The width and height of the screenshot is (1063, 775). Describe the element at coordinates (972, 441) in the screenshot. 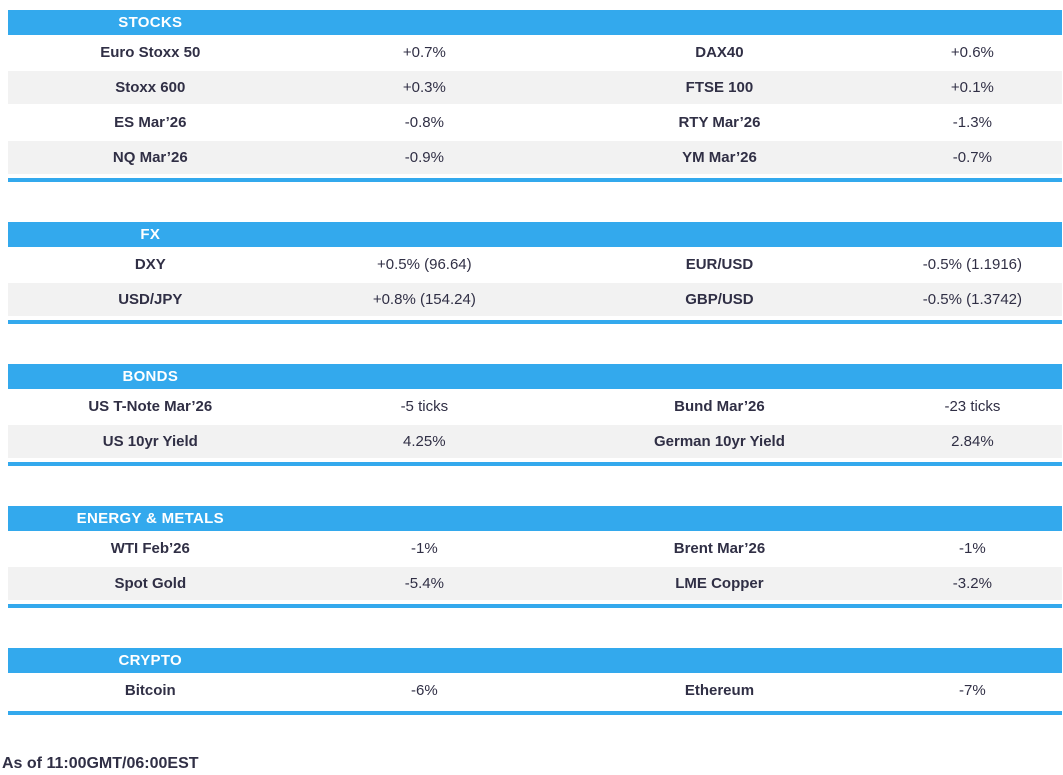

I see `instrument-change: 2.84%` at that location.